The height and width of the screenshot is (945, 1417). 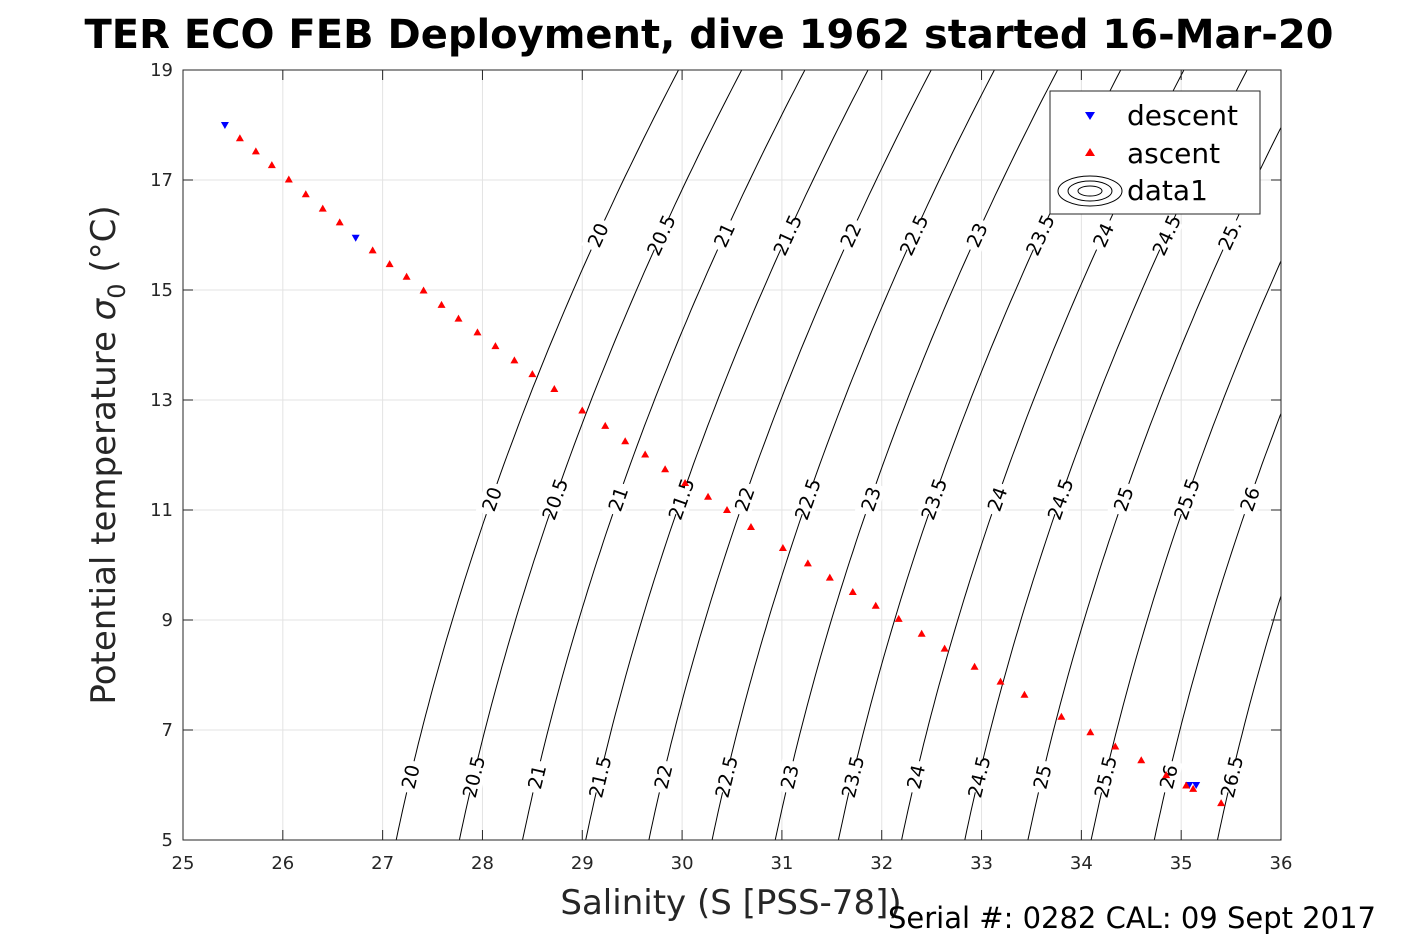 I want to click on legend-ascent-label: ascent, so click(x=1173, y=153).